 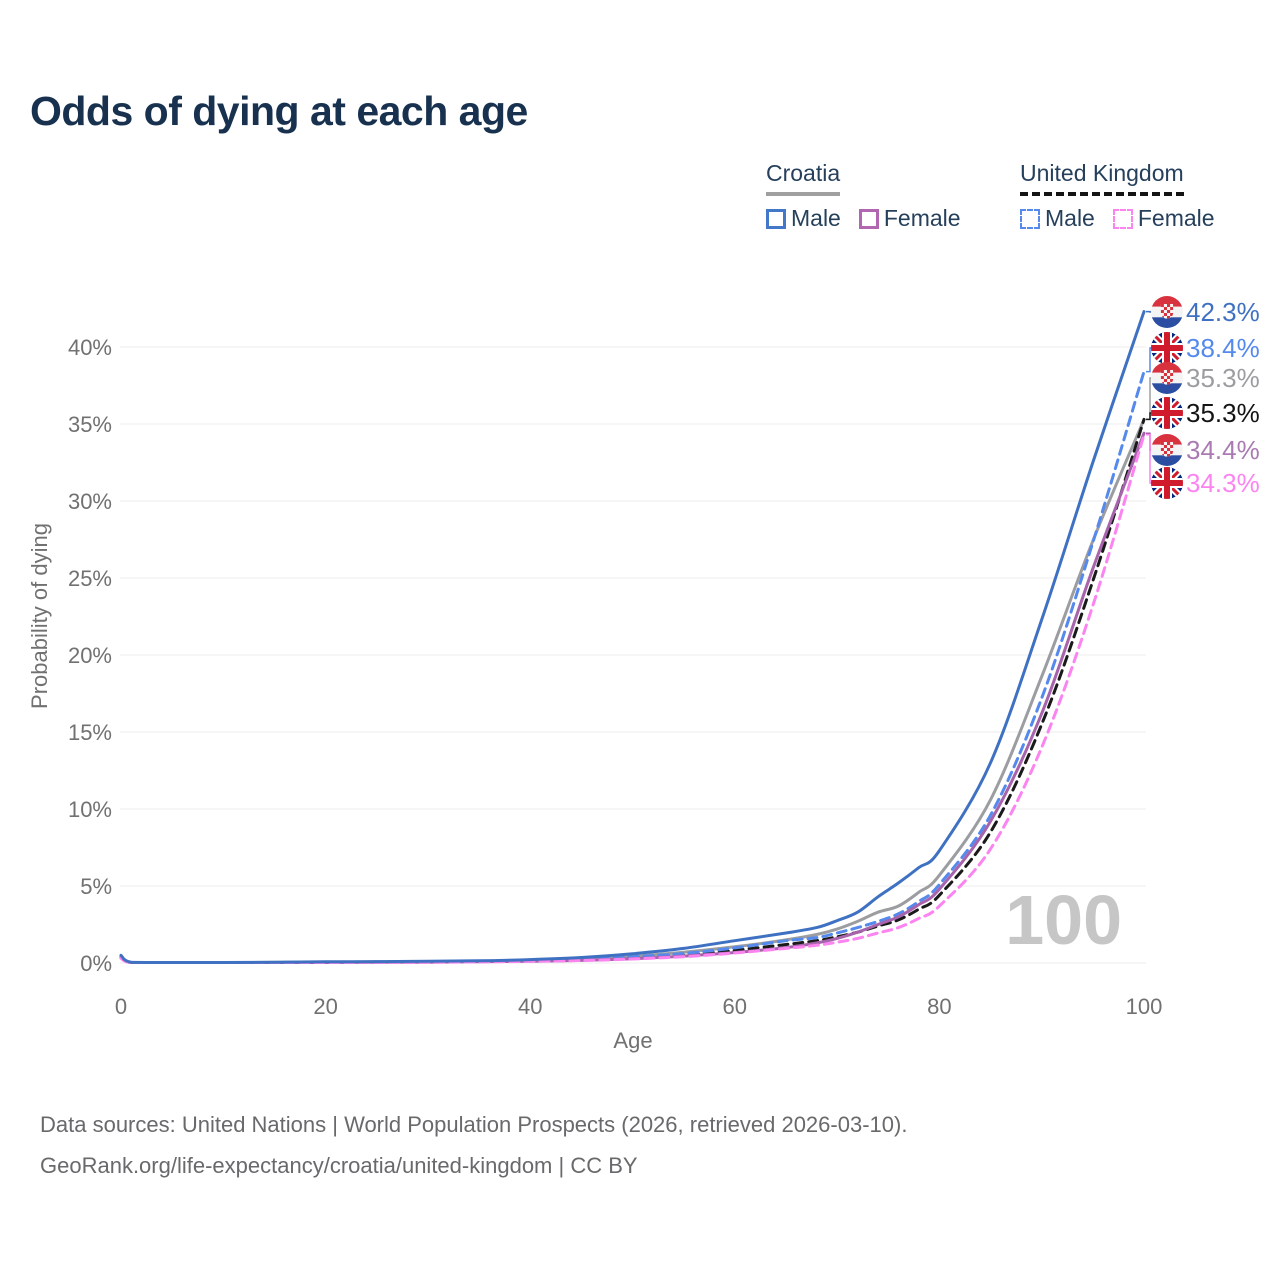 What do you see at coordinates (1122, 218) in the screenshot?
I see `uk-female-swatch-icon` at bounding box center [1122, 218].